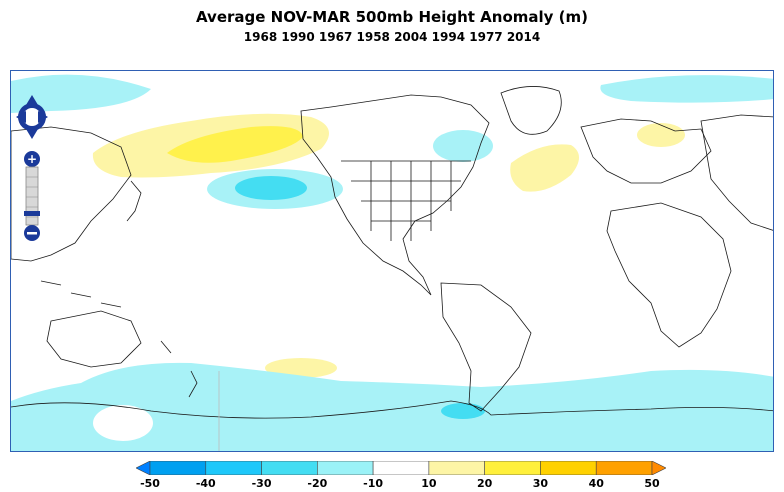 This screenshot has height=492, width=784. I want to click on australia-outline, so click(94, 339).